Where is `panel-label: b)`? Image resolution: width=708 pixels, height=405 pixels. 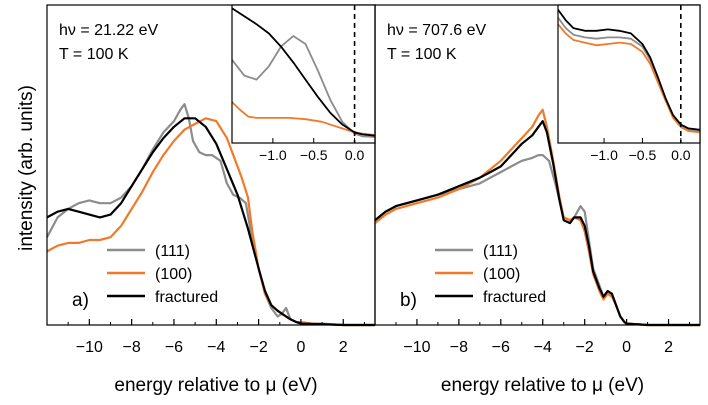 panel-label: b) is located at coordinates (408, 300).